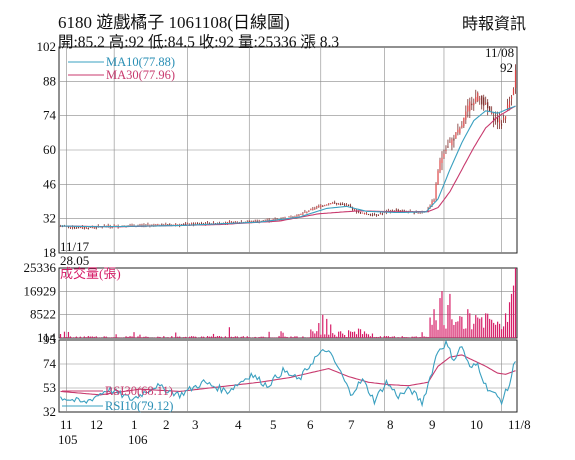 The image size is (575, 460). I want to click on rsi-y-tick: 74, so click(50, 363).